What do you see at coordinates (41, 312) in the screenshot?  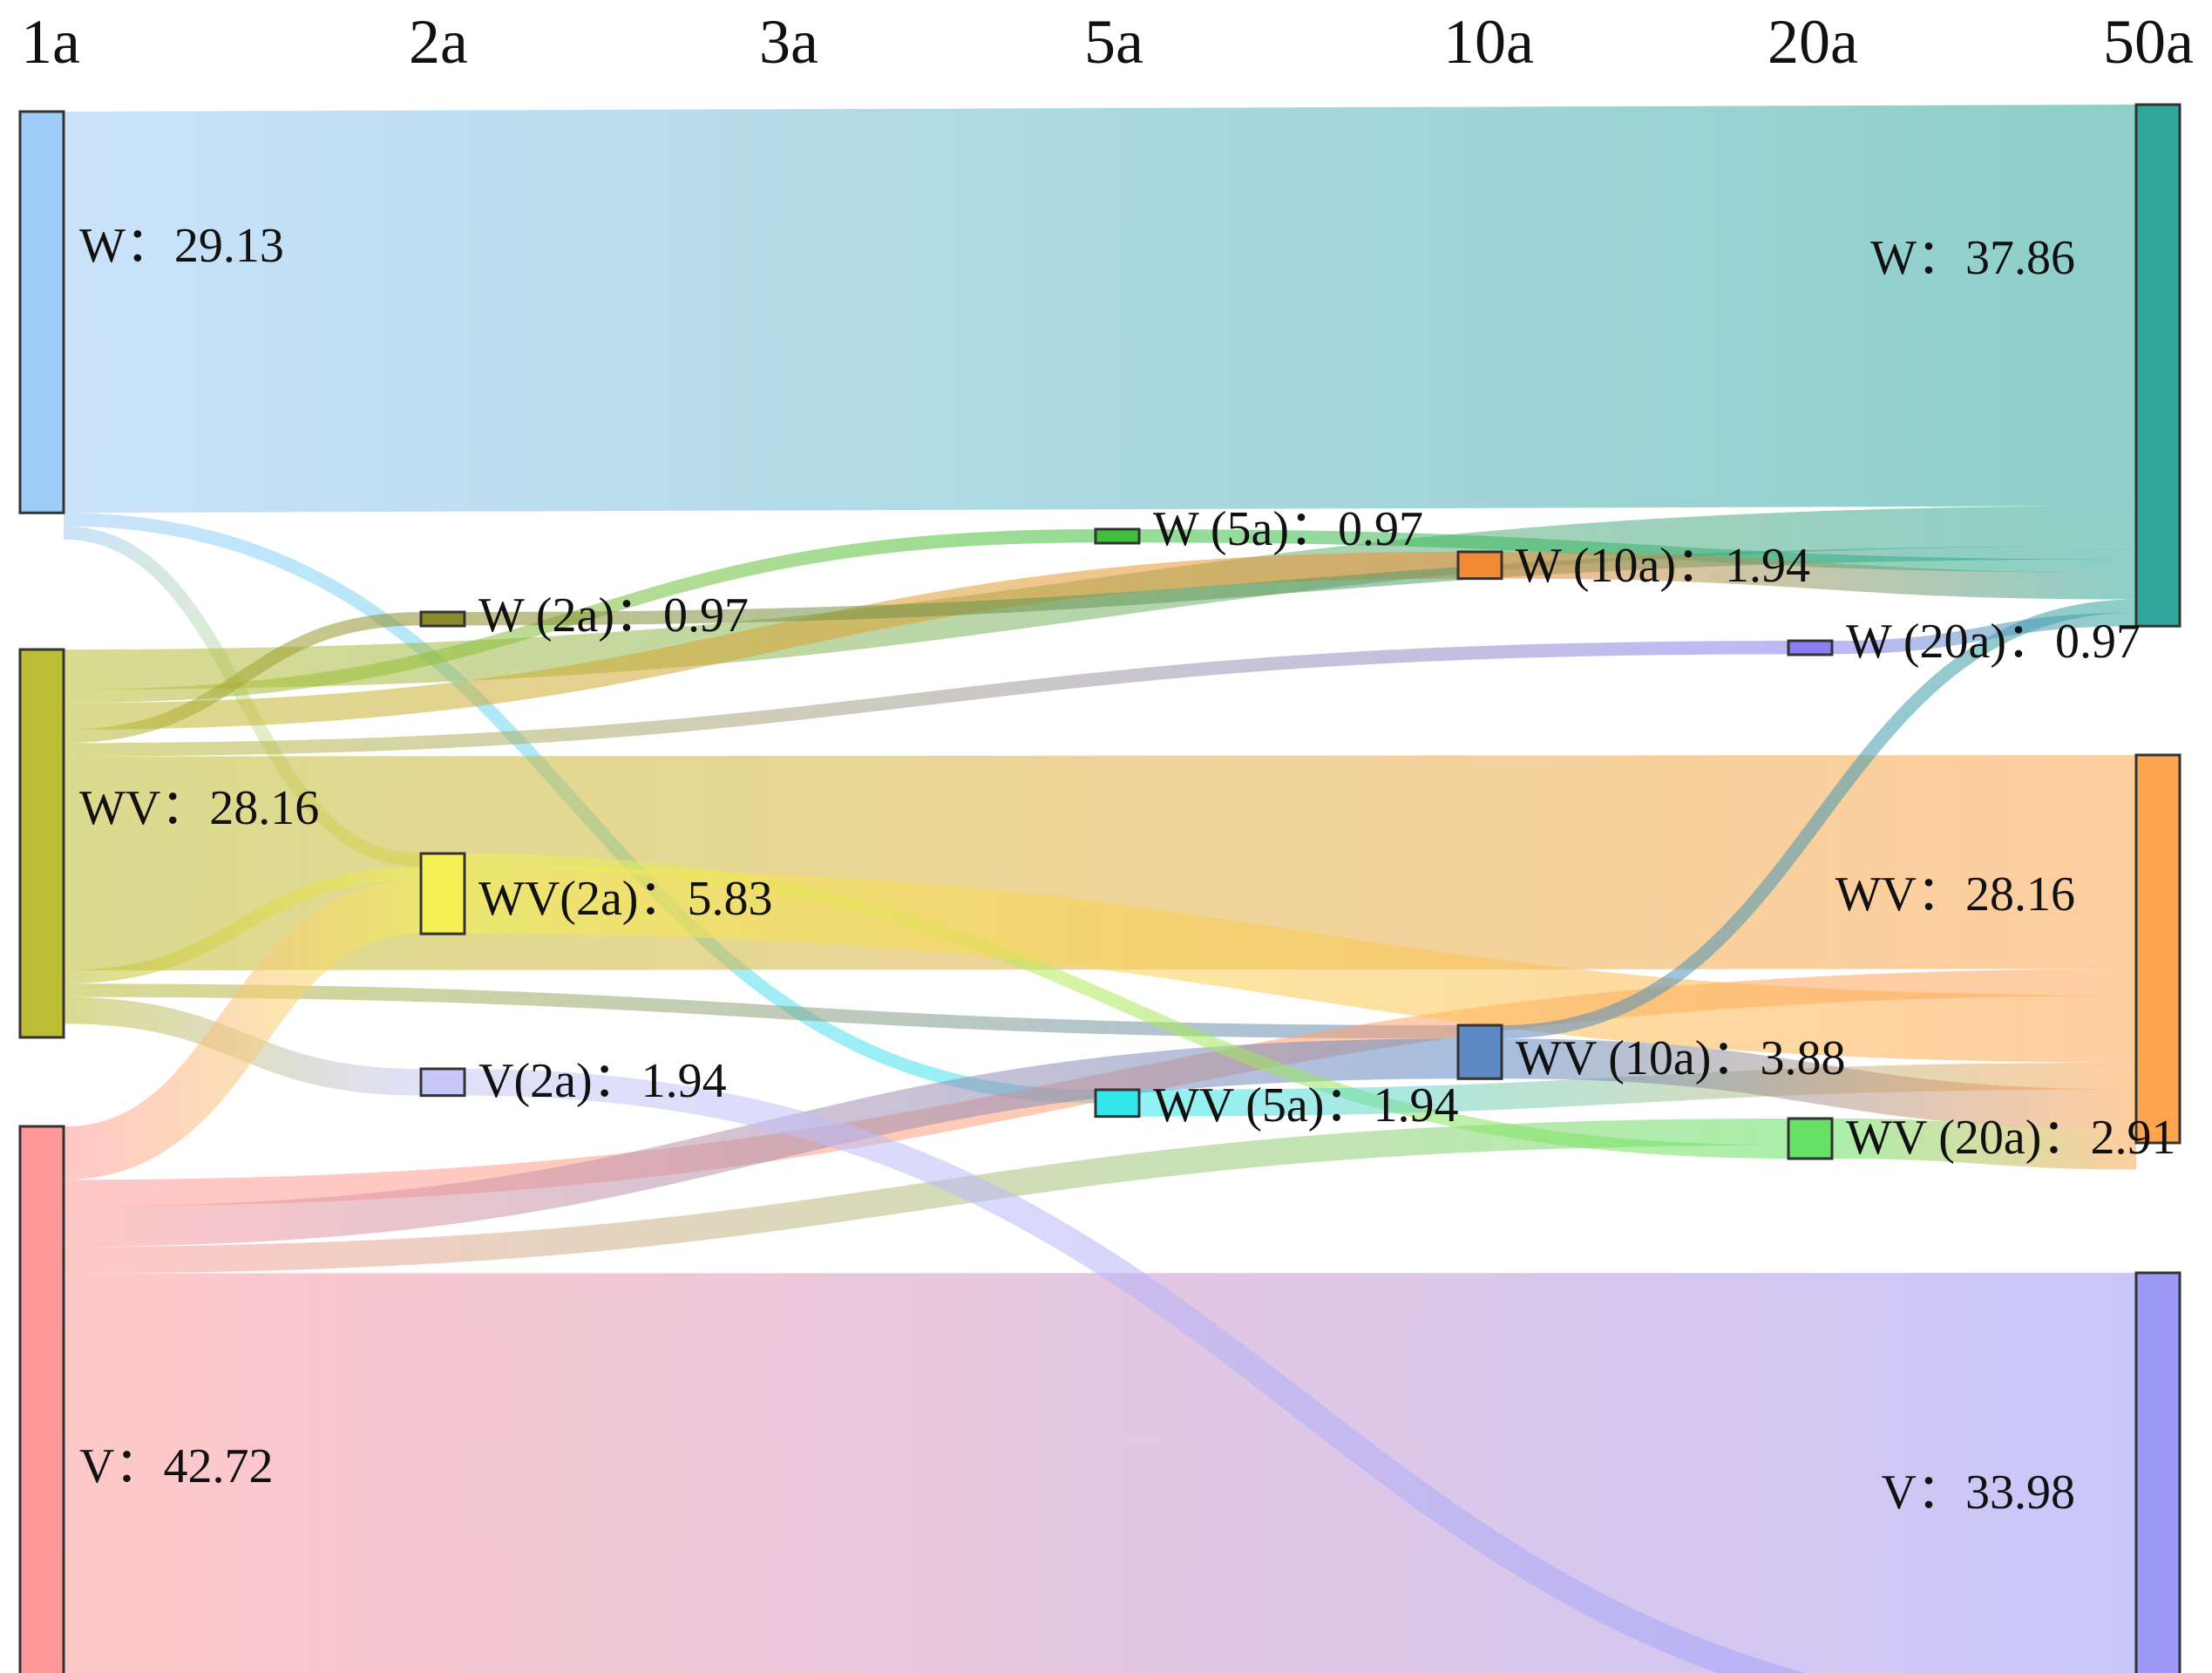 I see `node-w-1a` at bounding box center [41, 312].